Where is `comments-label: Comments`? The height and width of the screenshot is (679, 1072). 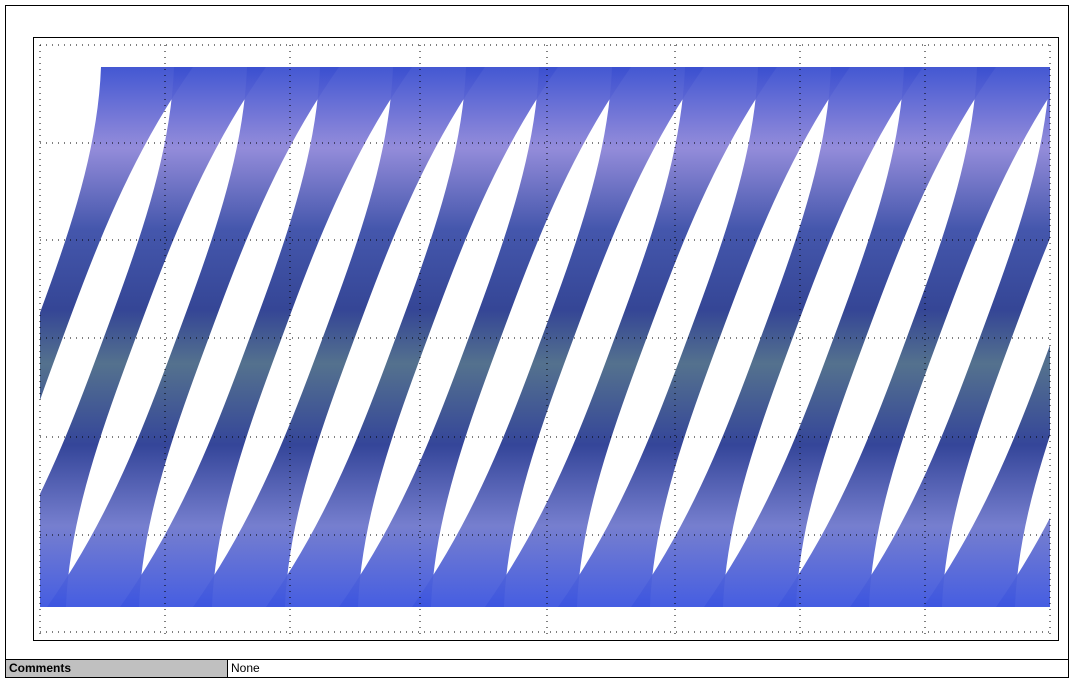
comments-label: Comments is located at coordinates (116, 668).